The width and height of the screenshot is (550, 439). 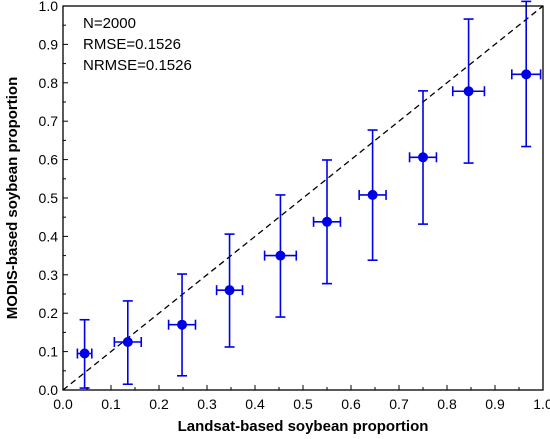 What do you see at coordinates (541, 404) in the screenshot?
I see `x-tick-label: 1.0` at bounding box center [541, 404].